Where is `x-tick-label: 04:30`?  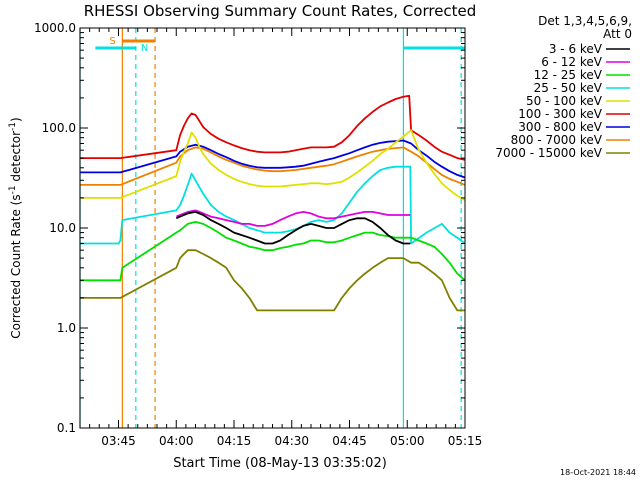 x-tick-label: 04:30 is located at coordinates (291, 441).